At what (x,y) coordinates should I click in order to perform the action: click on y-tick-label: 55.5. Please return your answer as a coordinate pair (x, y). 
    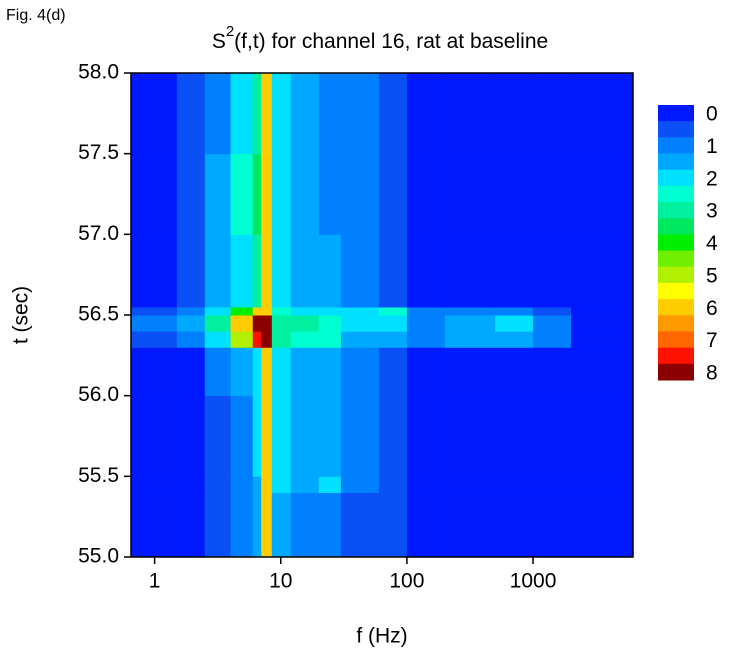
    Looking at the image, I should click on (98, 475).